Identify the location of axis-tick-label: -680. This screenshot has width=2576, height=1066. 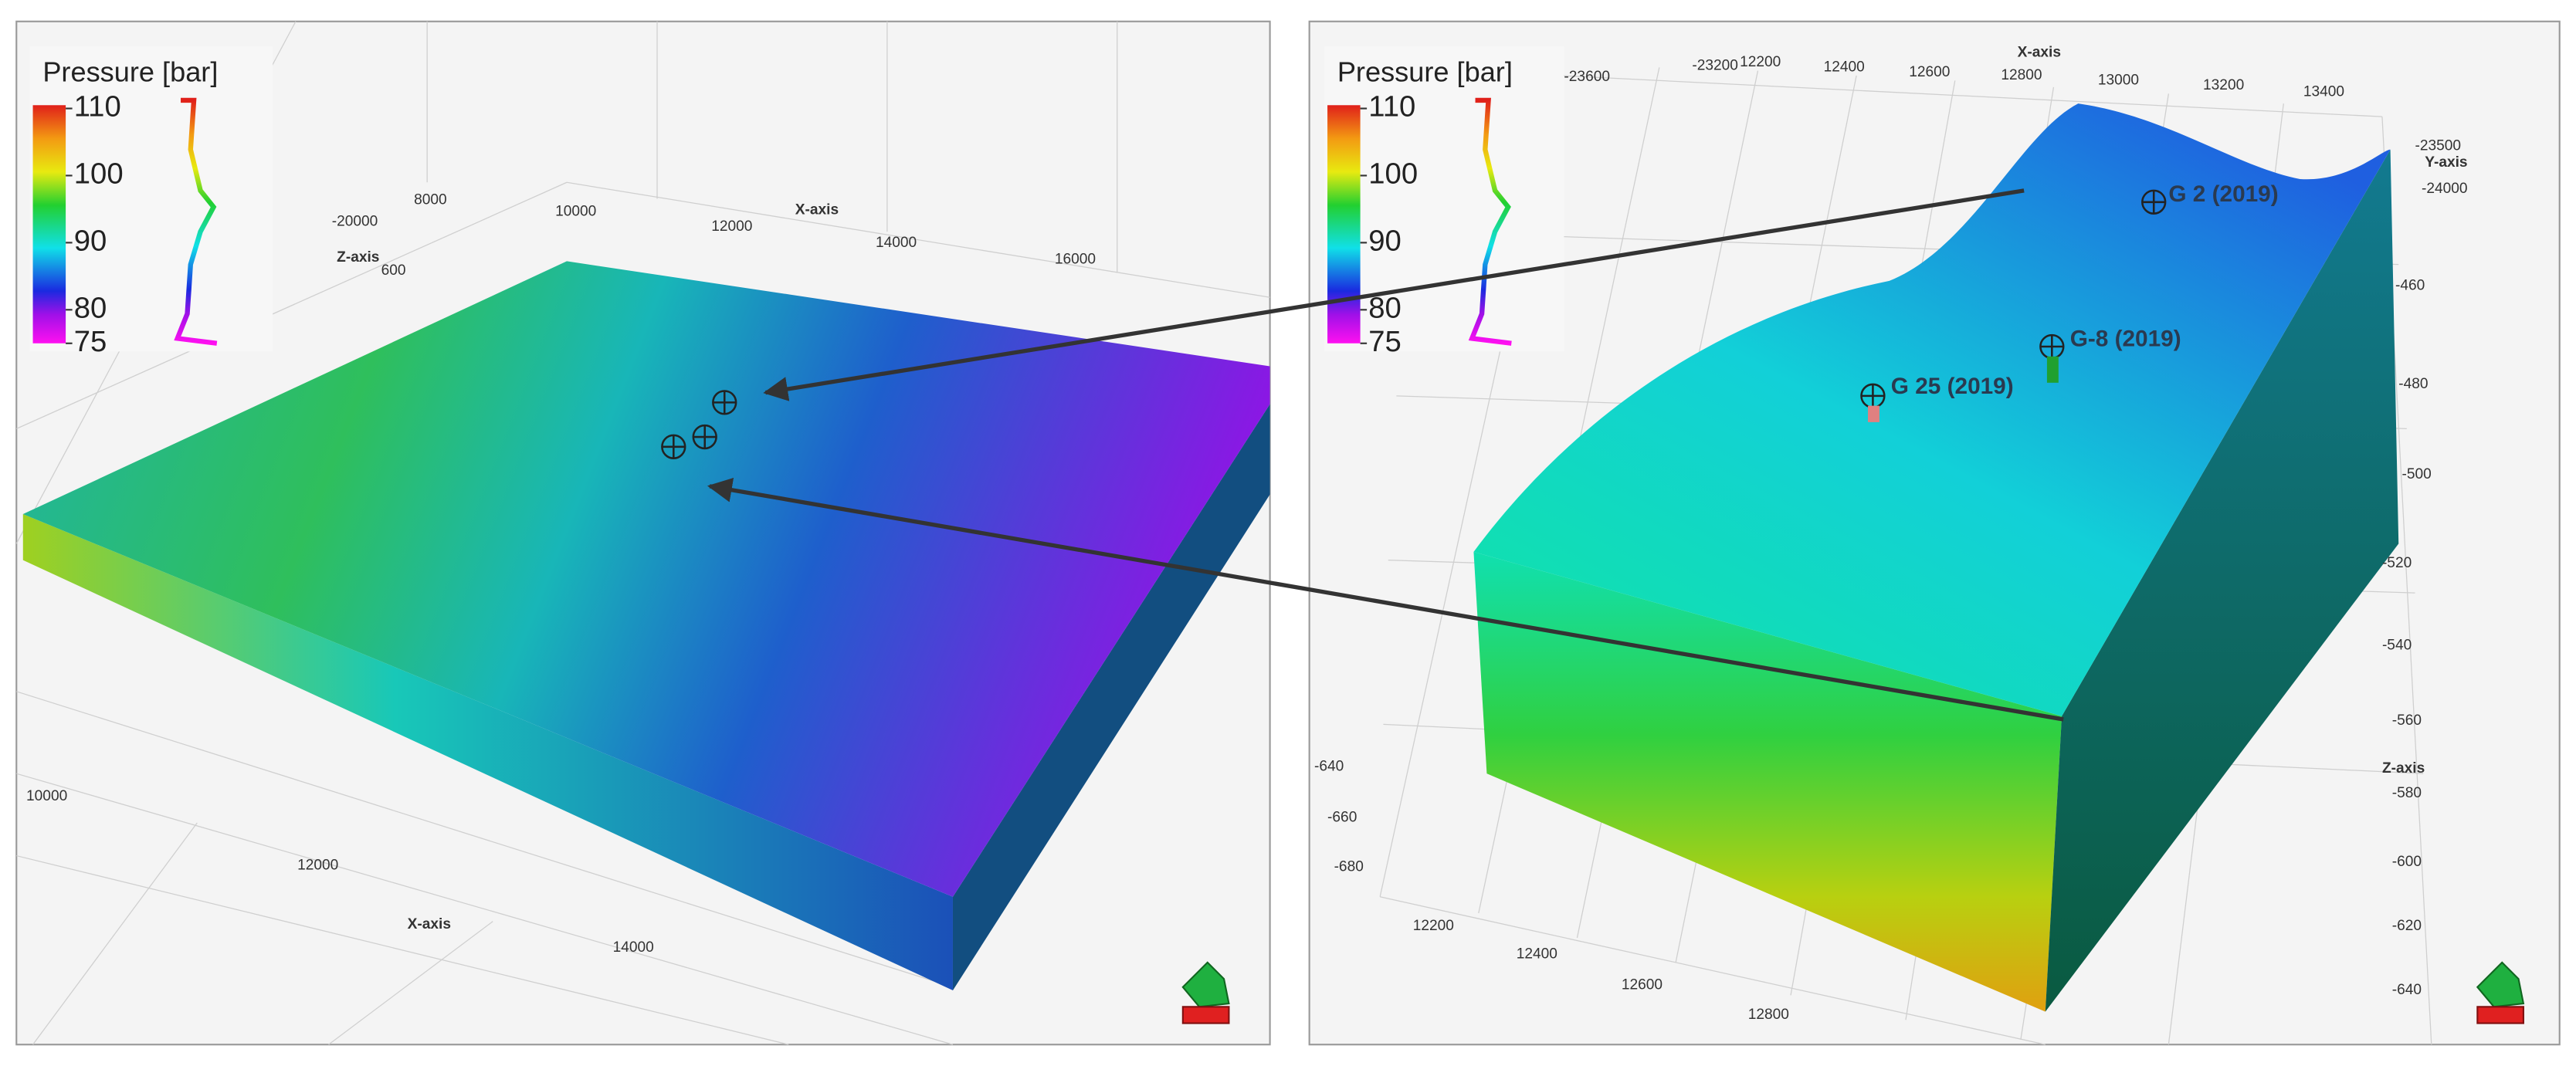
(1349, 867).